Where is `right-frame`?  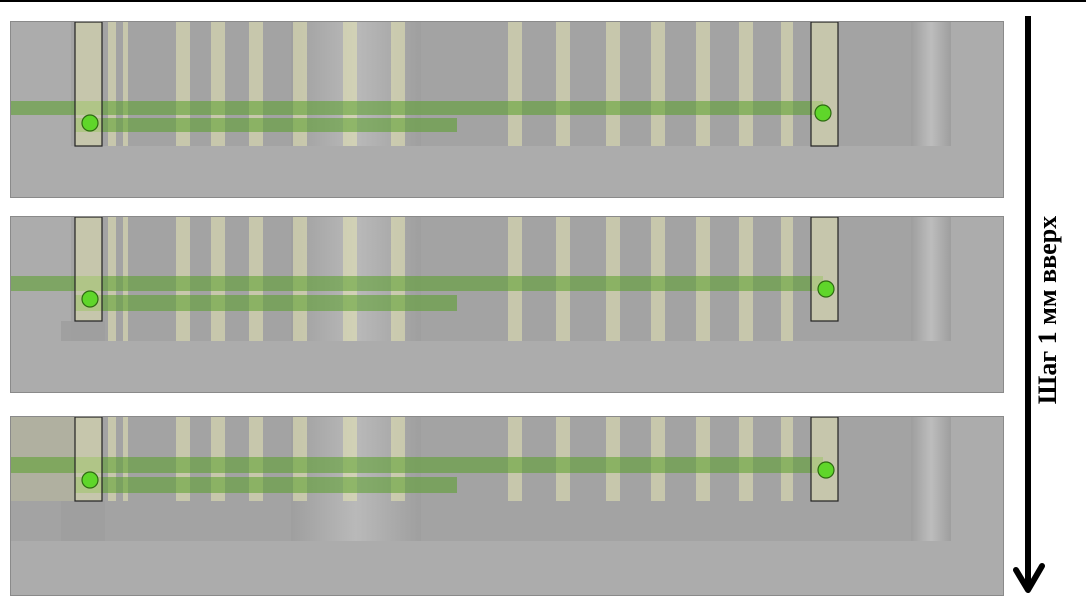
right-frame is located at coordinates (824, 84).